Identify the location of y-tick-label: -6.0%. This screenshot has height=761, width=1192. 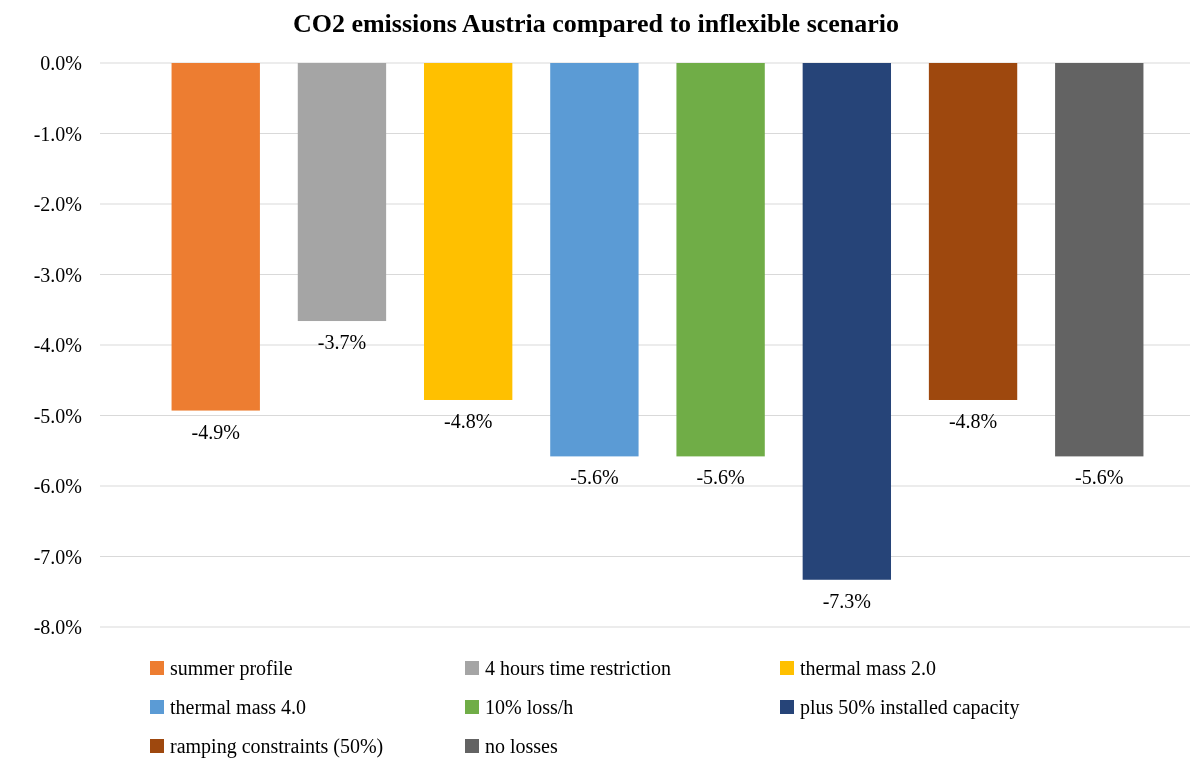
(57, 486).